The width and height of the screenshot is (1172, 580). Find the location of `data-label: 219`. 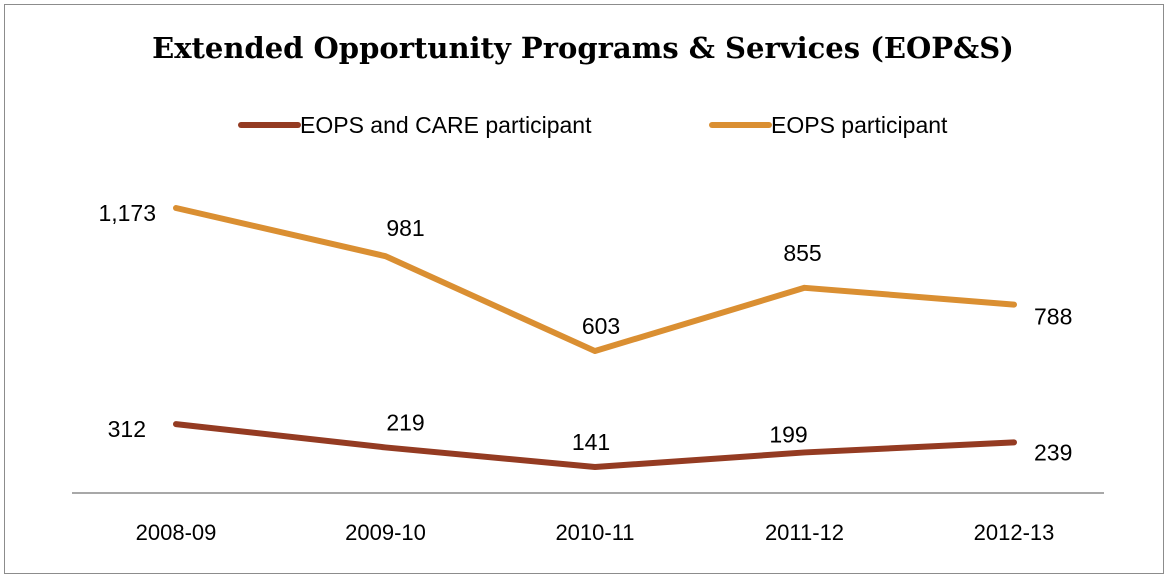

data-label: 219 is located at coordinates (405, 422).